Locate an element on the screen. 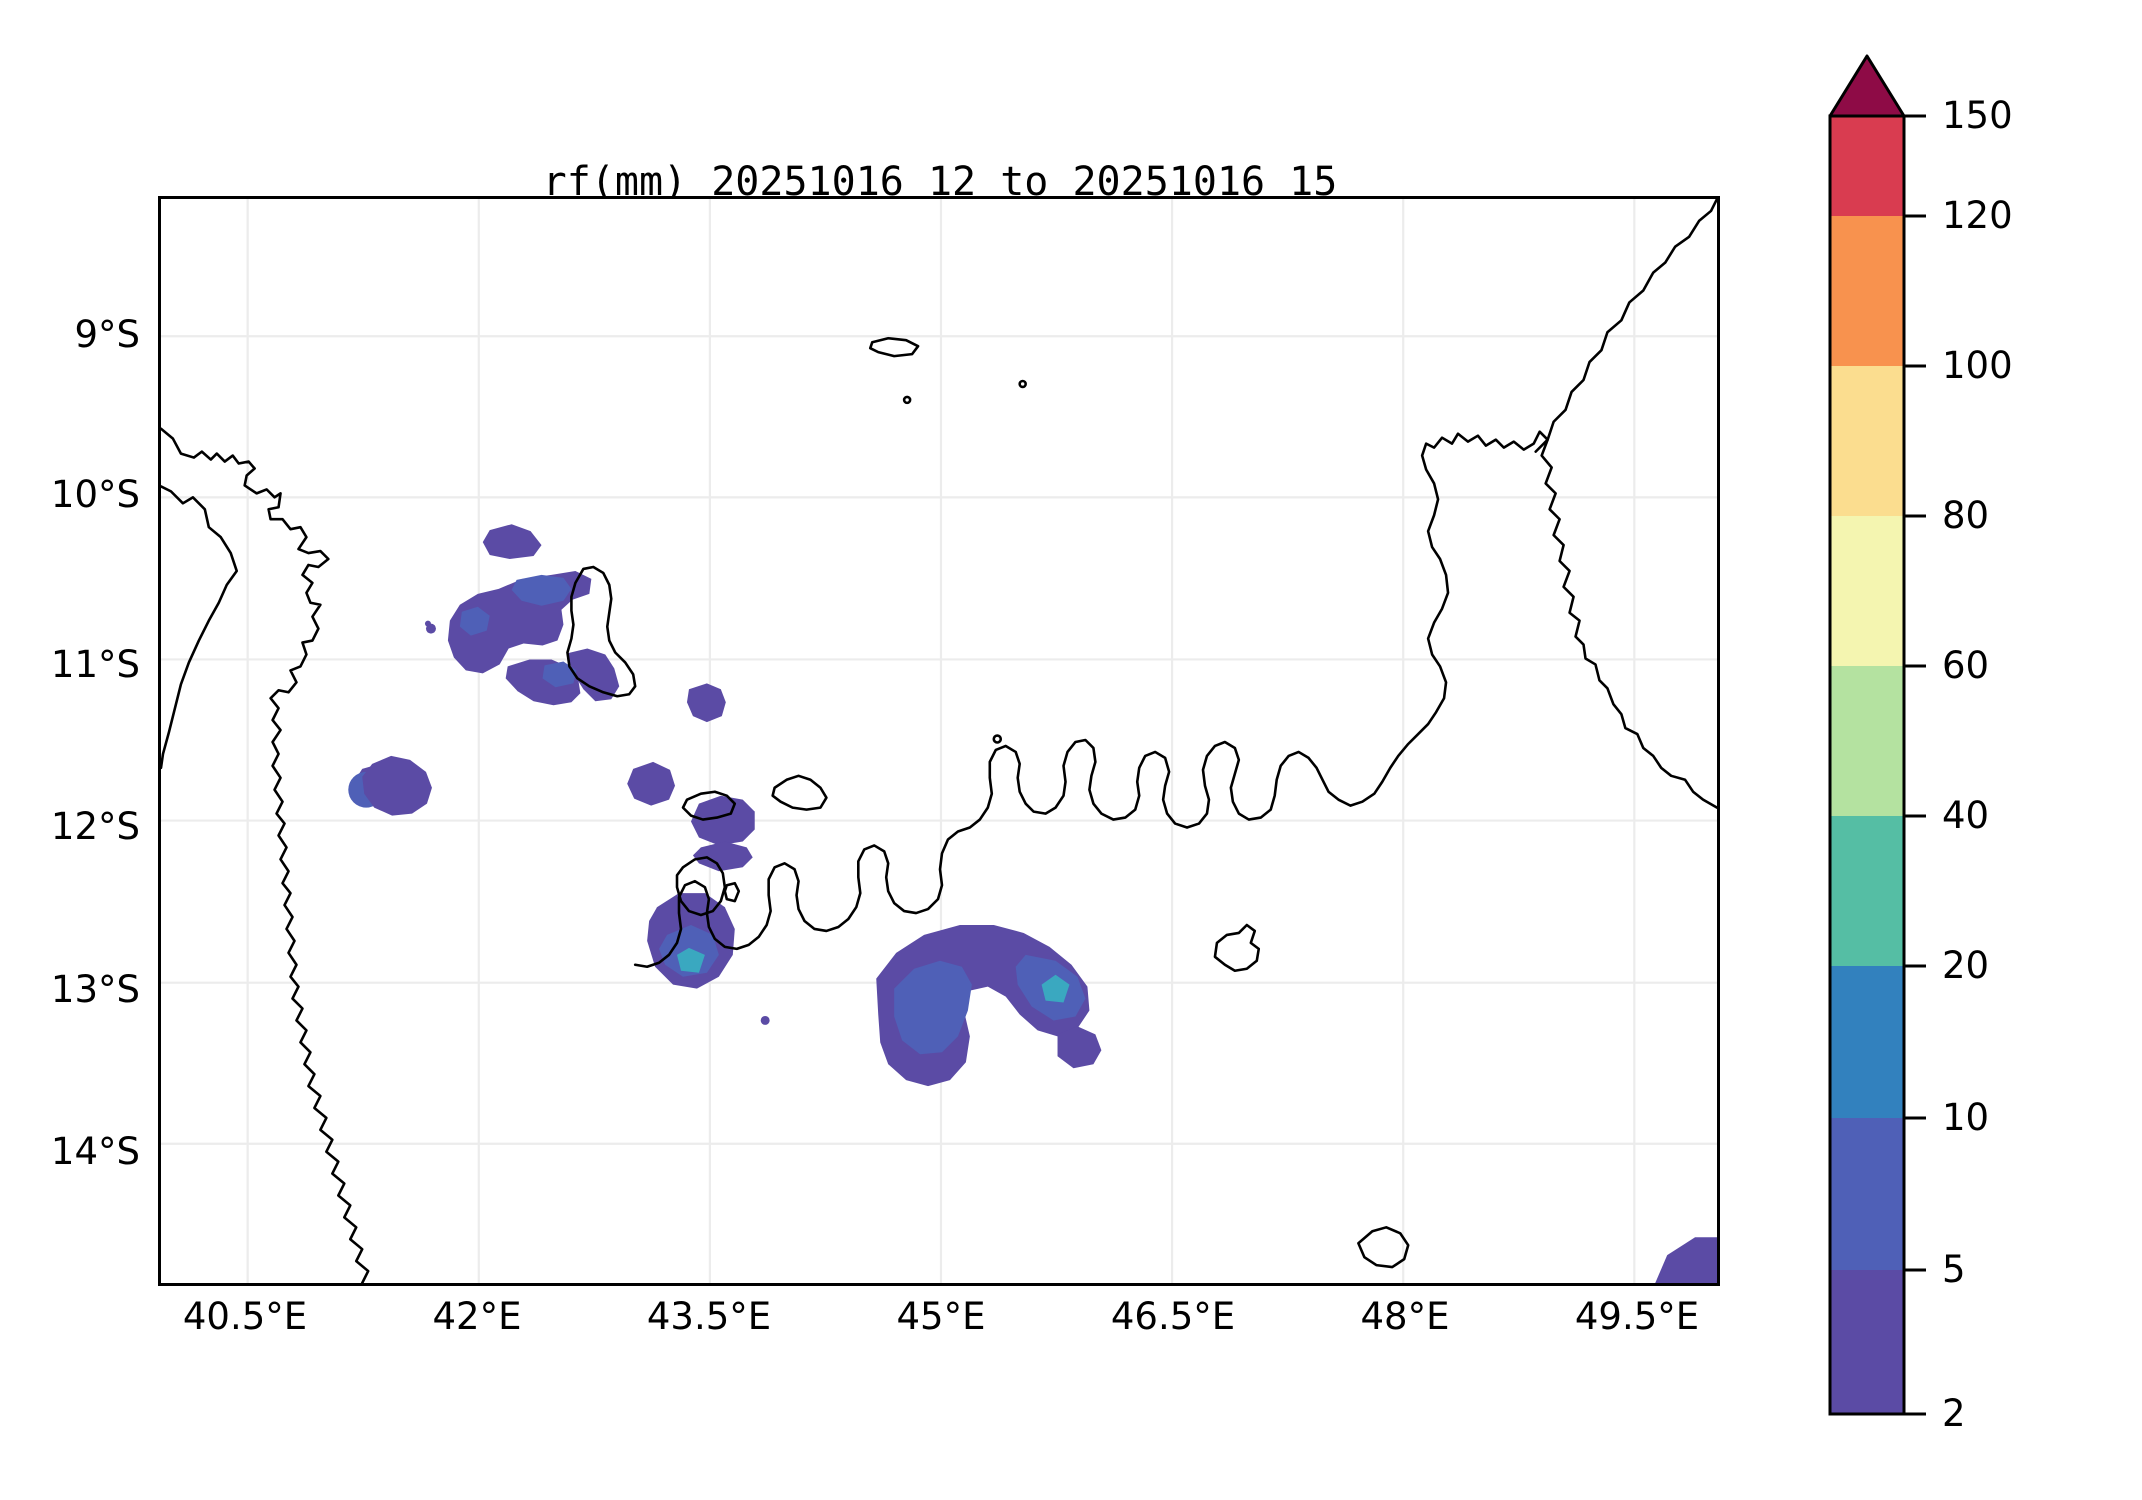  rain-patch-2to5-anjouan-n is located at coordinates (651, 783).